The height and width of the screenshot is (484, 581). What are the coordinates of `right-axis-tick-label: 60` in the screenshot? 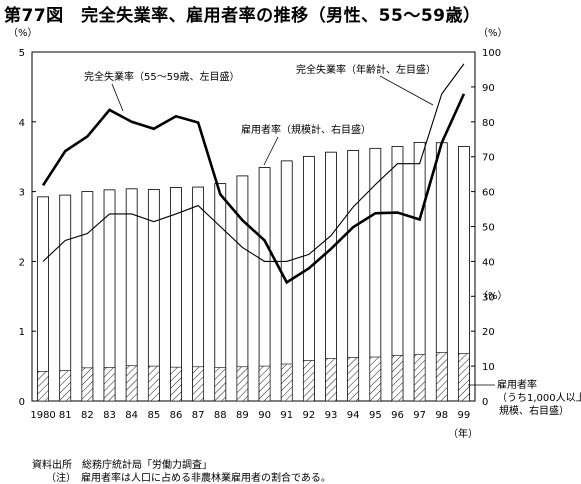 It's located at (488, 193).